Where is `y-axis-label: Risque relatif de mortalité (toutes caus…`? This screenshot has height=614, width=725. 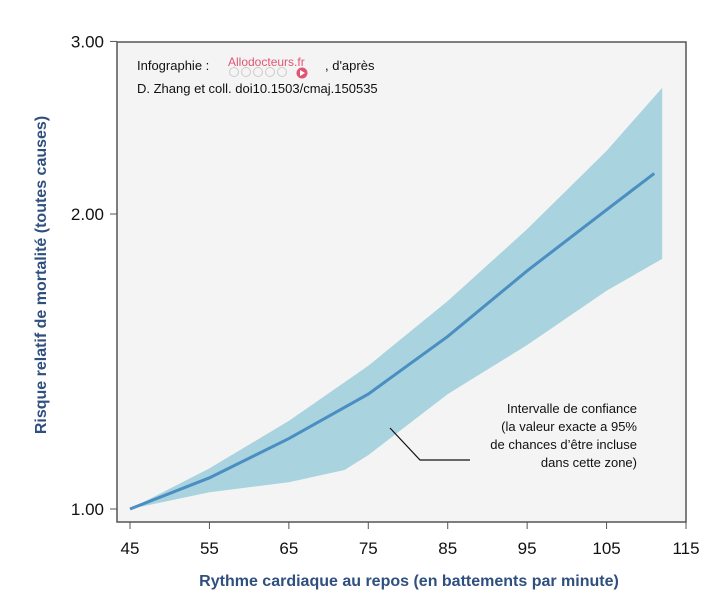 y-axis-label: Risque relatif de mortalité (toutes caus… is located at coordinates (41, 275).